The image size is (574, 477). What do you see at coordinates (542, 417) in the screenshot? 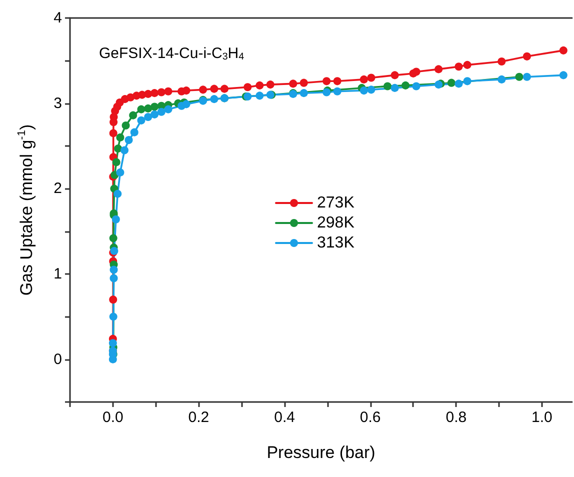
I see `x-tick-label: 1.0` at bounding box center [542, 417].